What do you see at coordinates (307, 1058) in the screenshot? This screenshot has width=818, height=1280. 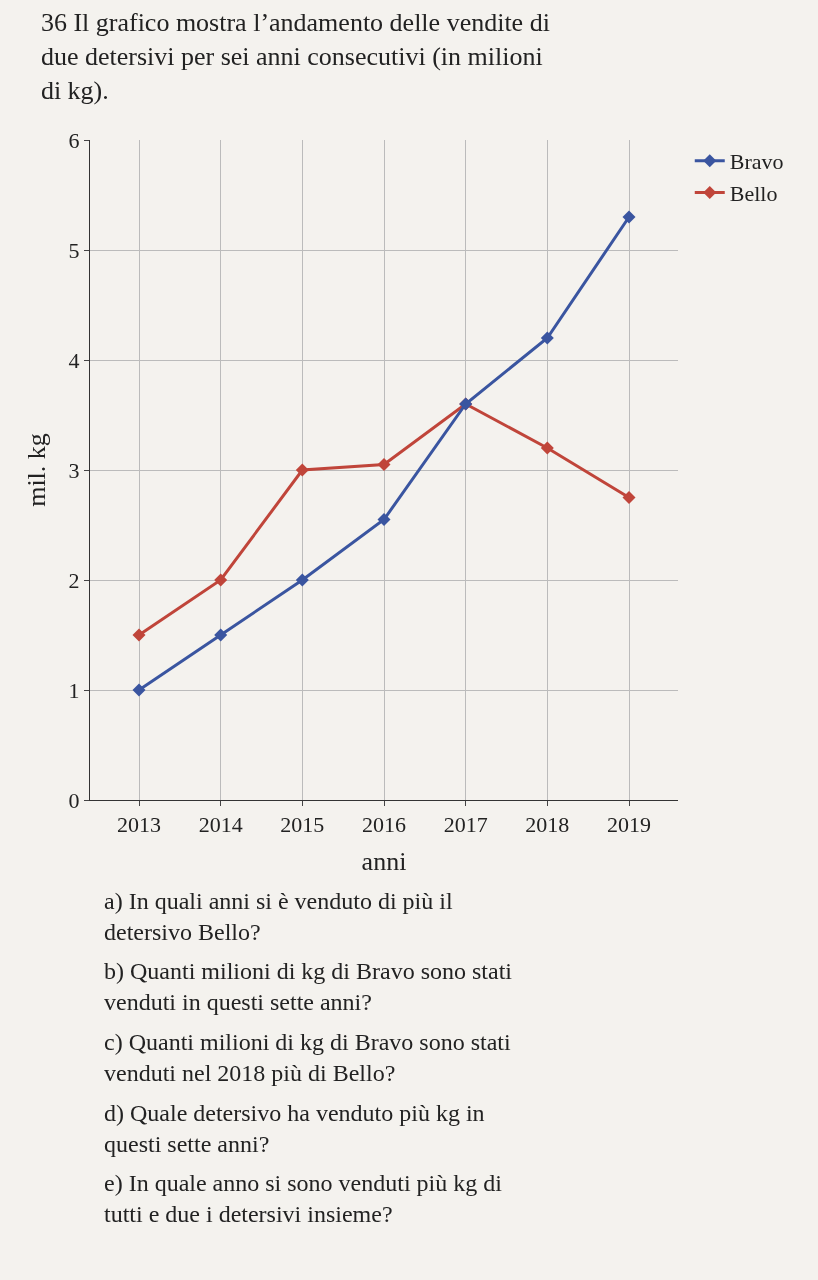 I see `text: c) Quanti milioni di kg di Bravo sono stati venduti nel 2018 più di Bello?` at bounding box center [307, 1058].